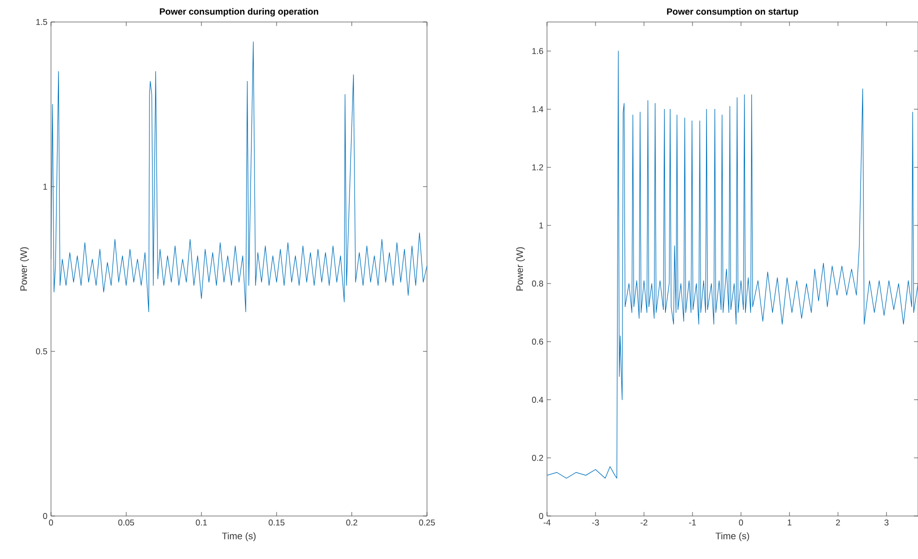  I want to click on y-tick-label: 0.5, so click(42, 351).